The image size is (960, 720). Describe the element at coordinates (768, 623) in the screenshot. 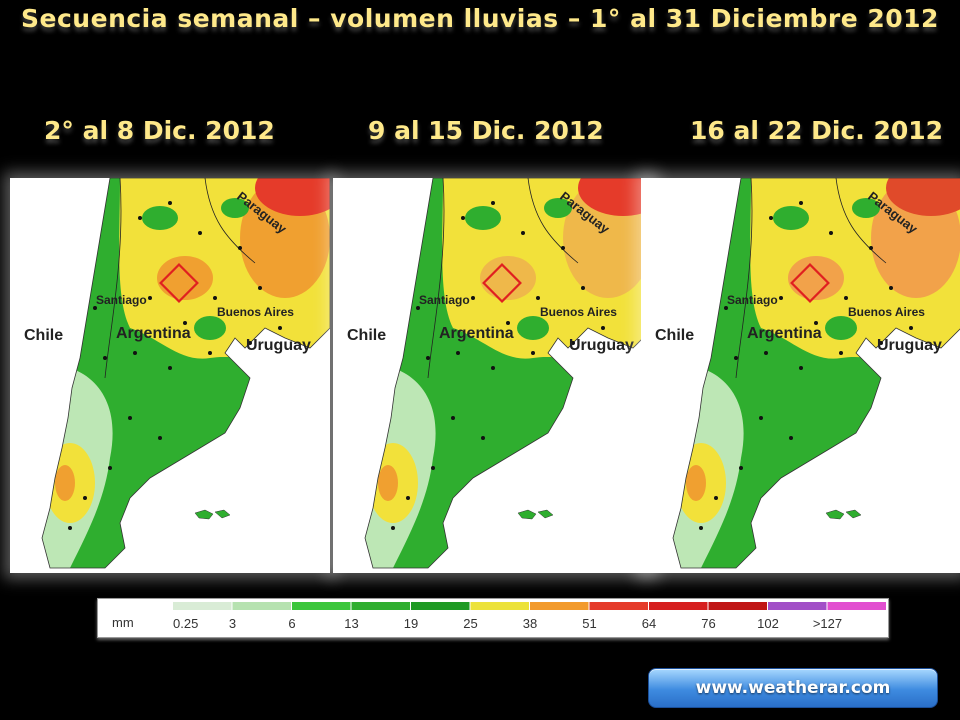

I see `legend-tick: 102` at that location.